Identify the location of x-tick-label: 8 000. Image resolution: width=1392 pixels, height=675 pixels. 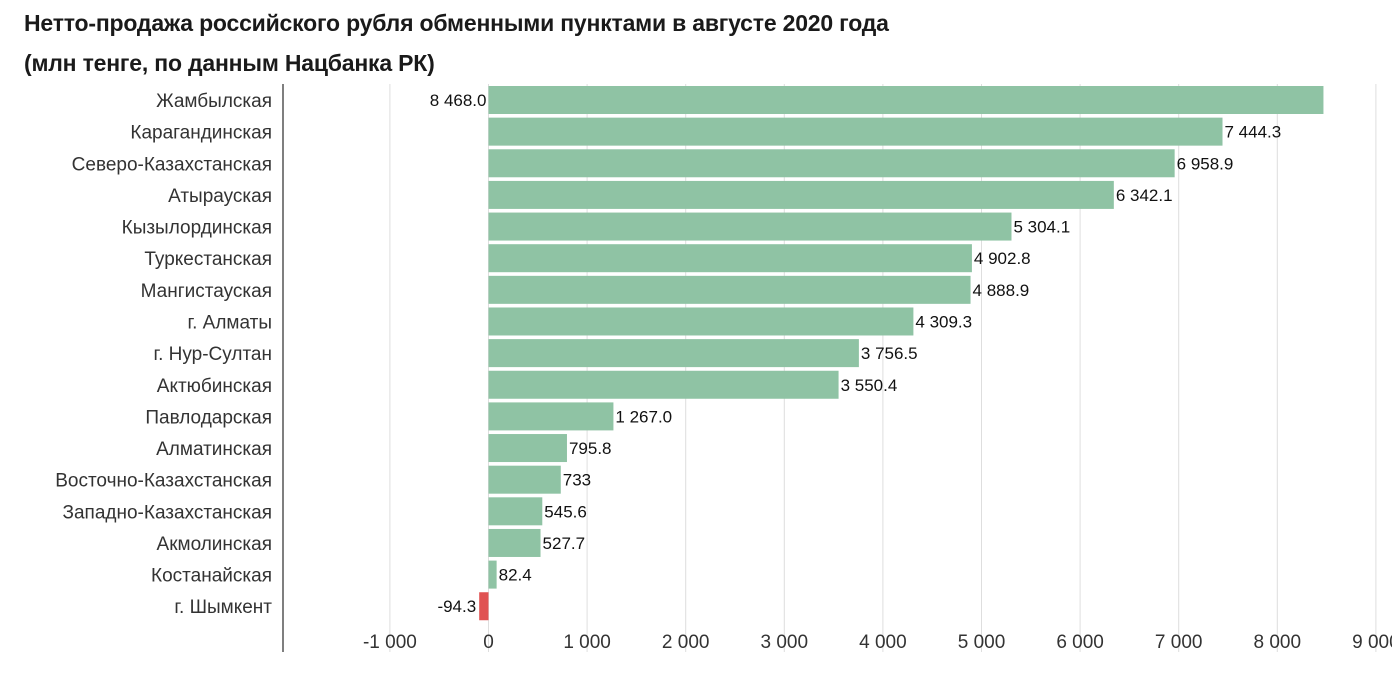
(1278, 642).